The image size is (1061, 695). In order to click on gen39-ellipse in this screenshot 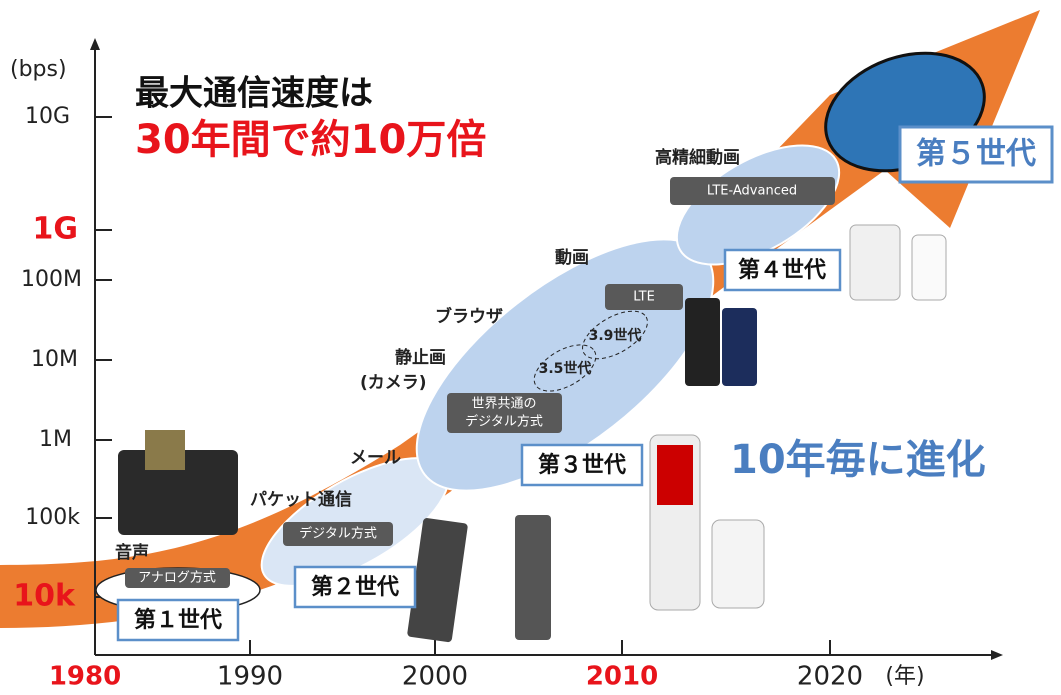, I will do `click(615, 335)`.